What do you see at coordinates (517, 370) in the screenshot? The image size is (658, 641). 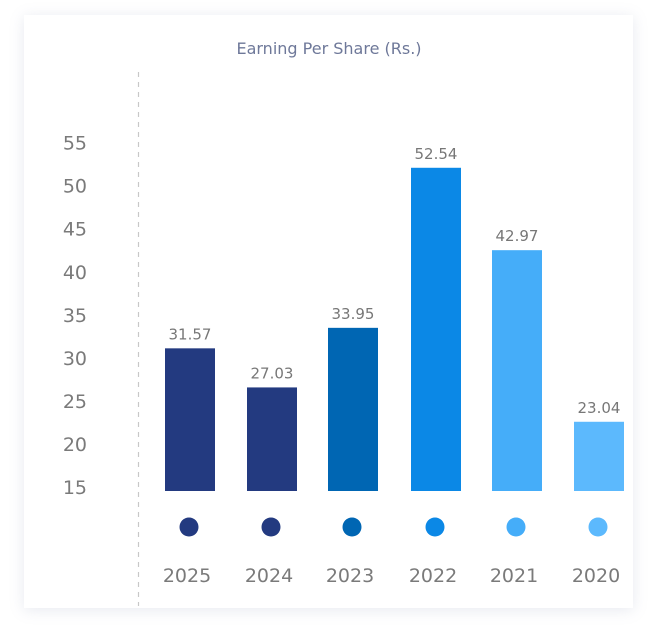 I see `bar-2021` at bounding box center [517, 370].